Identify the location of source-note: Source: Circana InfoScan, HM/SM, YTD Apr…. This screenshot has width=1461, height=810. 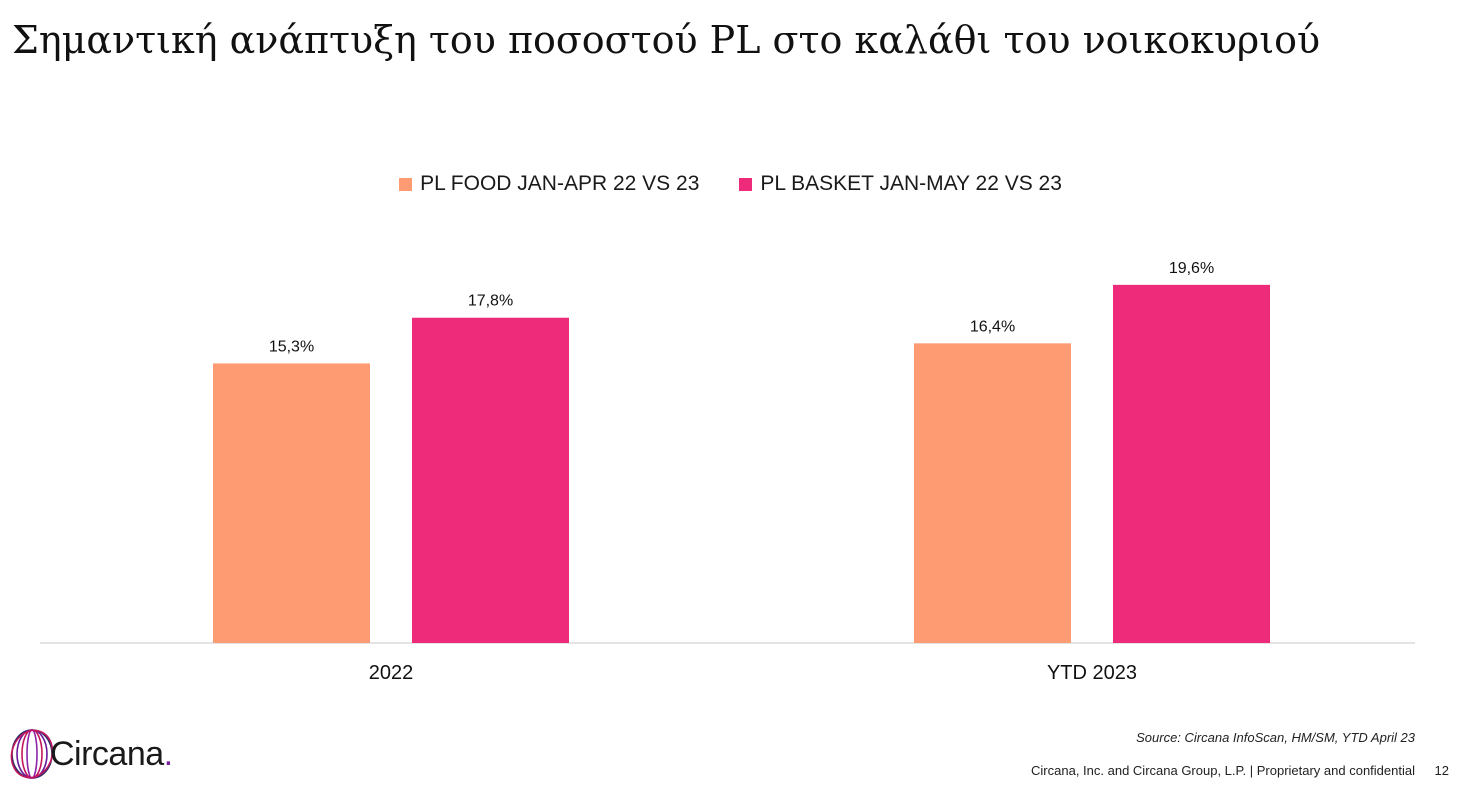
(1275, 737).